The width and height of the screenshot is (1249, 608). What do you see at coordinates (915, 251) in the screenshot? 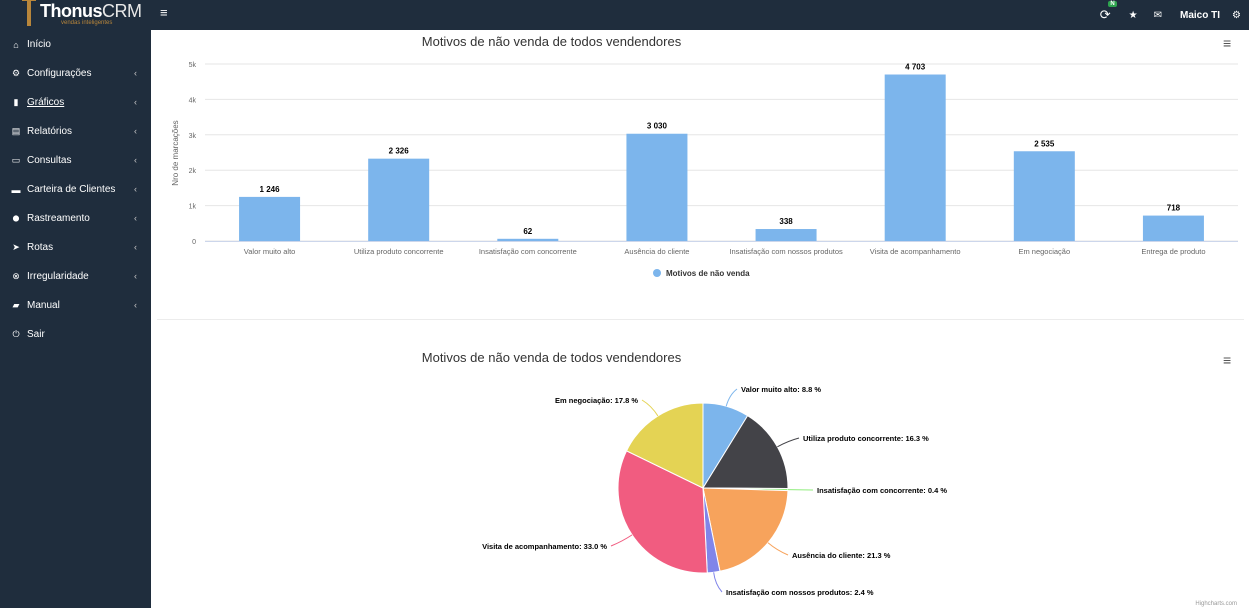
I see `x-tick-label: Visita de acompanhamento` at bounding box center [915, 251].